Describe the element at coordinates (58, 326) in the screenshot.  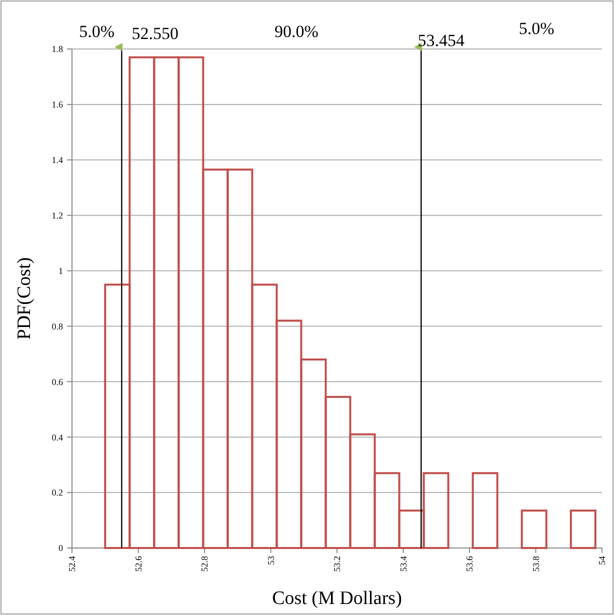
I see `y-tick-label: 0.8` at that location.